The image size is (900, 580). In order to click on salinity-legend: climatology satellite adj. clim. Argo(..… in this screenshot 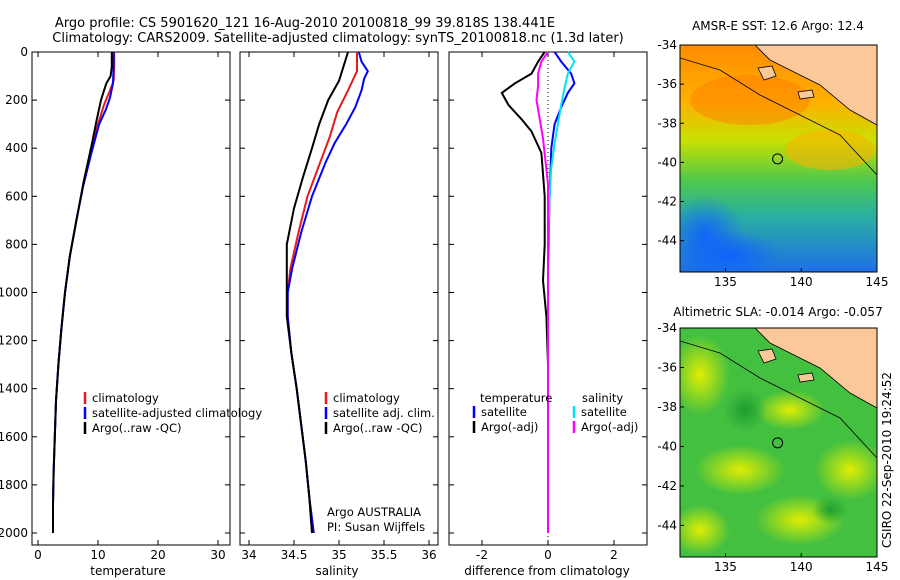, I will do `click(379, 413)`.